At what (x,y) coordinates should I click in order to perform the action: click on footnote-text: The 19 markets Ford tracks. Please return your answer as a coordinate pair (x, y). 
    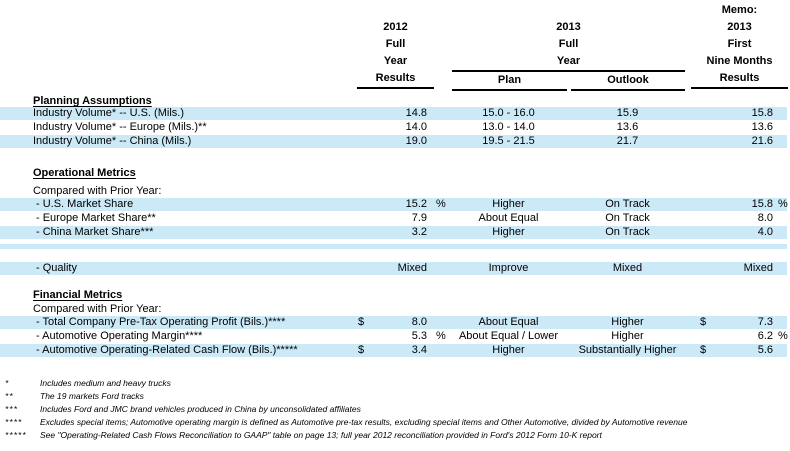
    Looking at the image, I should click on (92, 396).